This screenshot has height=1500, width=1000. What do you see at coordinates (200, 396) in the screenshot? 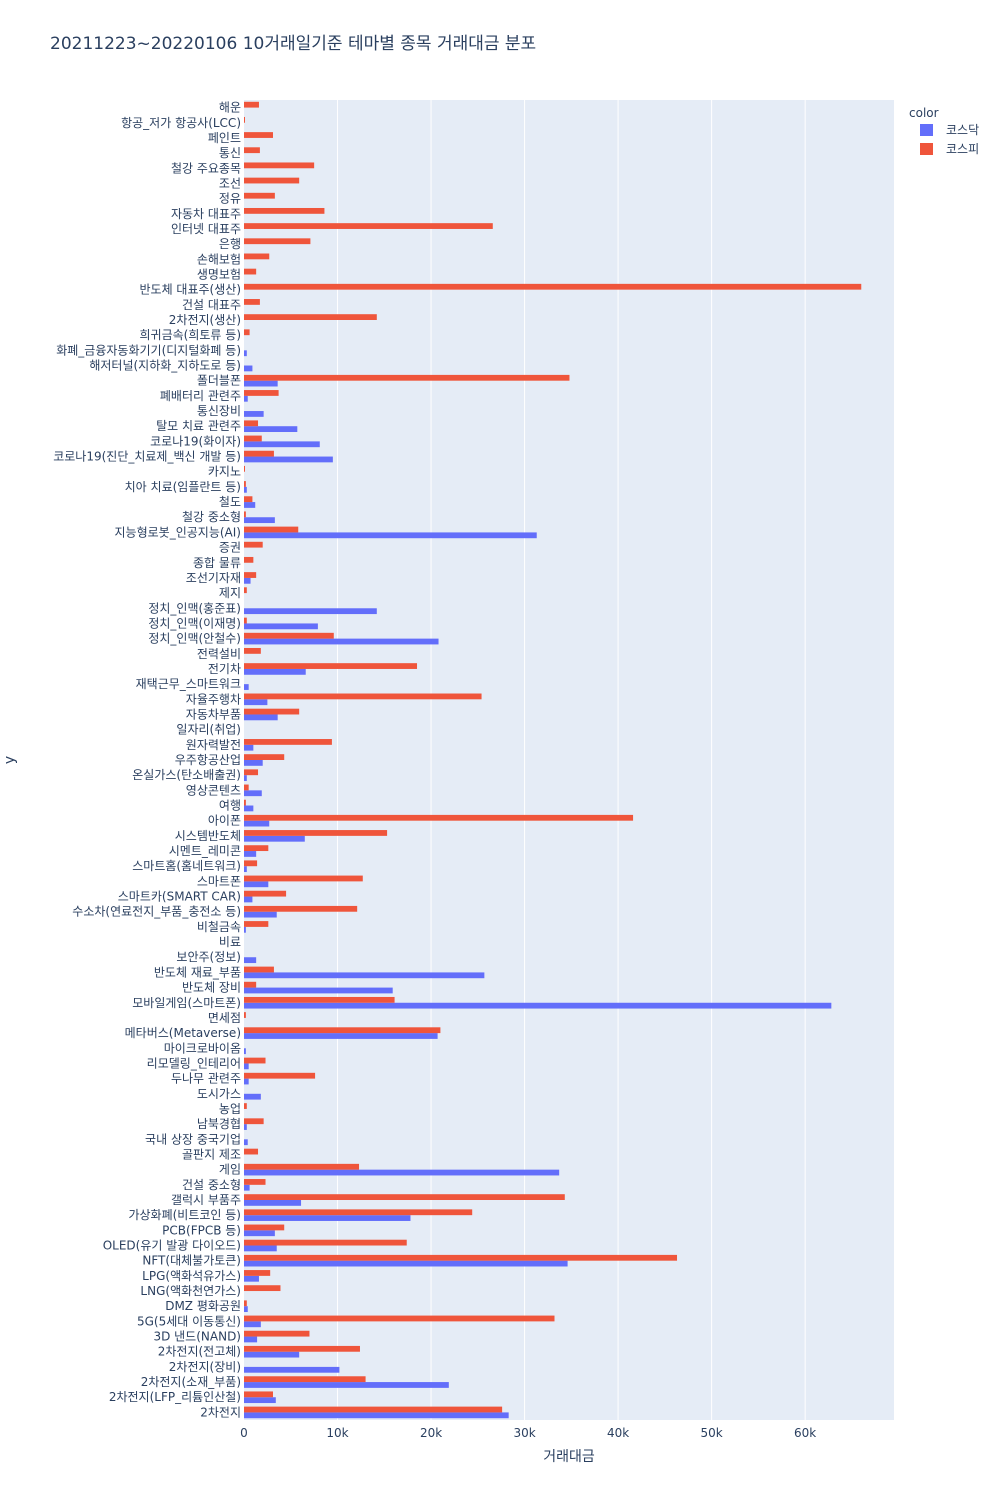
I see `y-tick-label: 폐배터리 관련주` at bounding box center [200, 396].